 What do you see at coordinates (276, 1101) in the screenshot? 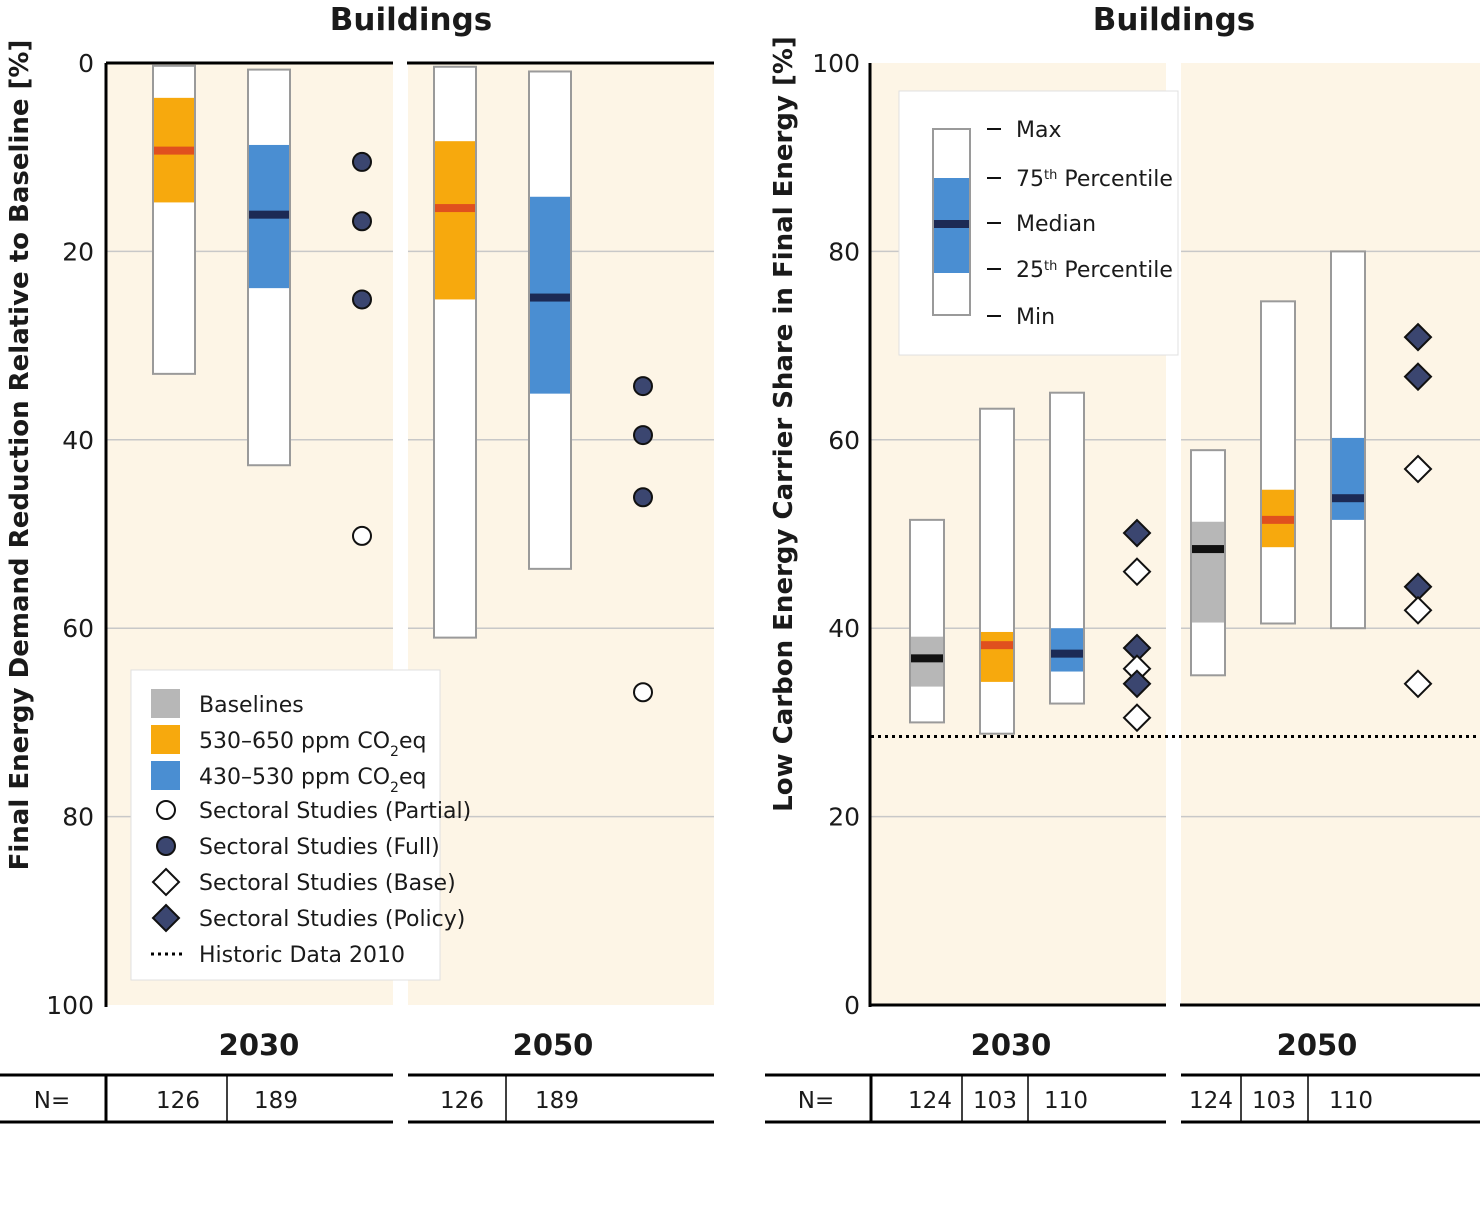
I see `n-value: 189` at bounding box center [276, 1101].